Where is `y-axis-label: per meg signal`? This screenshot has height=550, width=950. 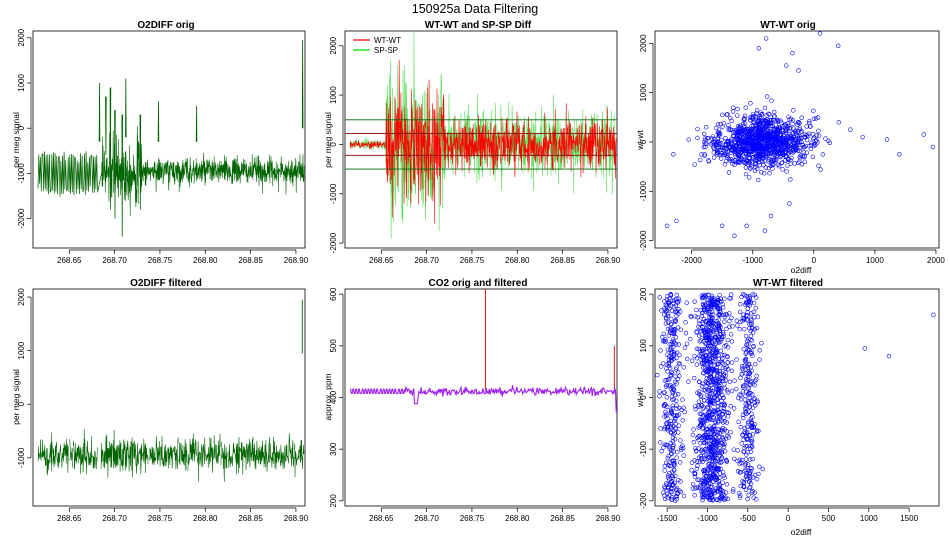 y-axis-label: per meg signal is located at coordinates (16, 397).